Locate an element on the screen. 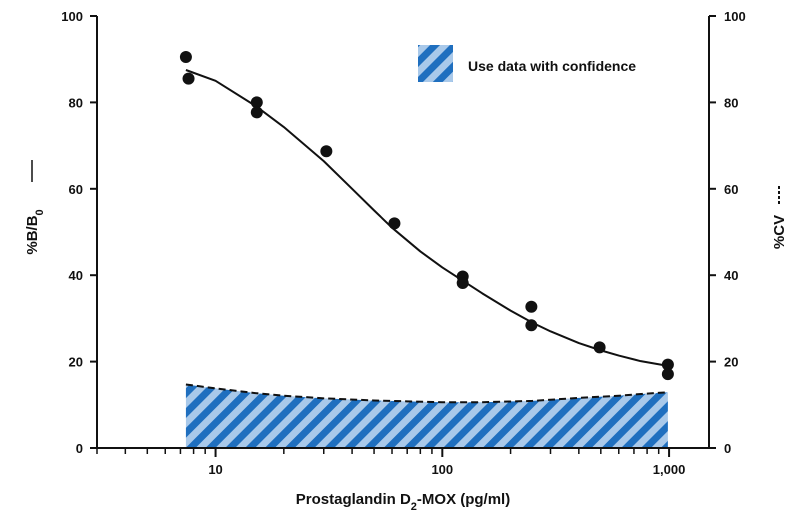  cv-hatched-area is located at coordinates (426, 416).